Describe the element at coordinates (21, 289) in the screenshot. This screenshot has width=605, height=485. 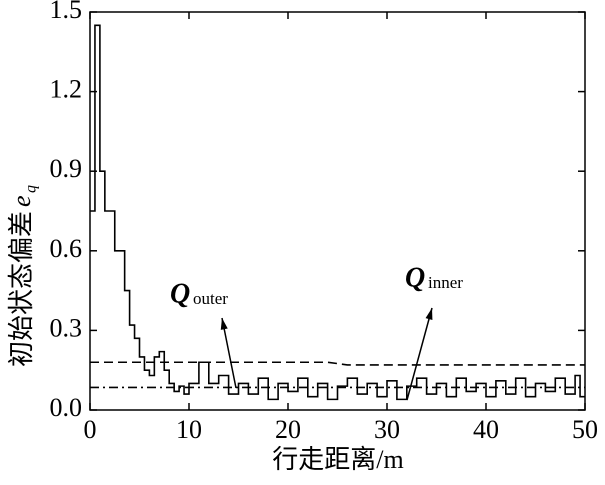
I see `y-axis-label: 初始状态偏差` at that location.